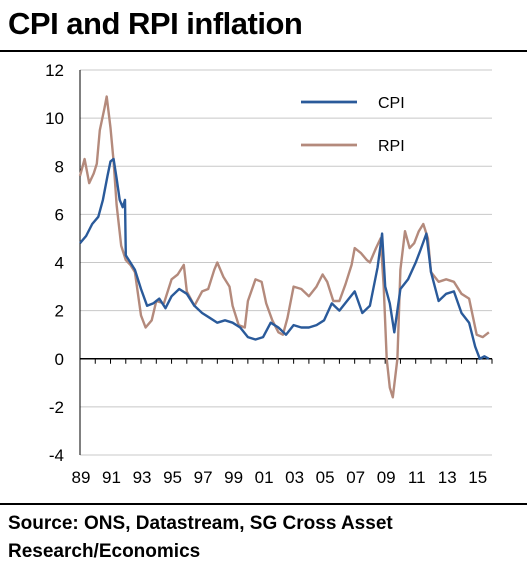  What do you see at coordinates (172, 477) in the screenshot?
I see `x-tick-label: 95` at bounding box center [172, 477].